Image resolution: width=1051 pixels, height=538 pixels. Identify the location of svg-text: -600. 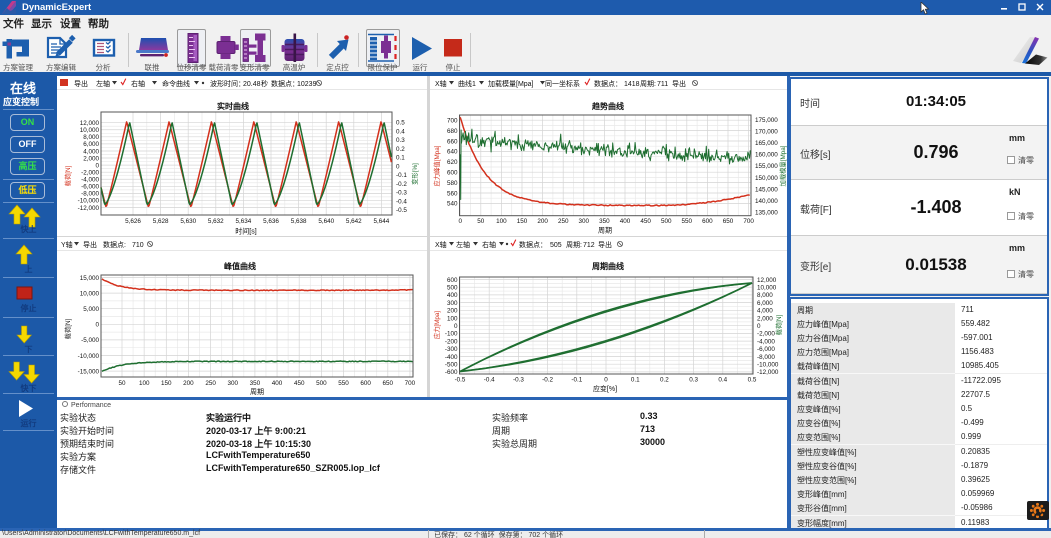
(451, 372).